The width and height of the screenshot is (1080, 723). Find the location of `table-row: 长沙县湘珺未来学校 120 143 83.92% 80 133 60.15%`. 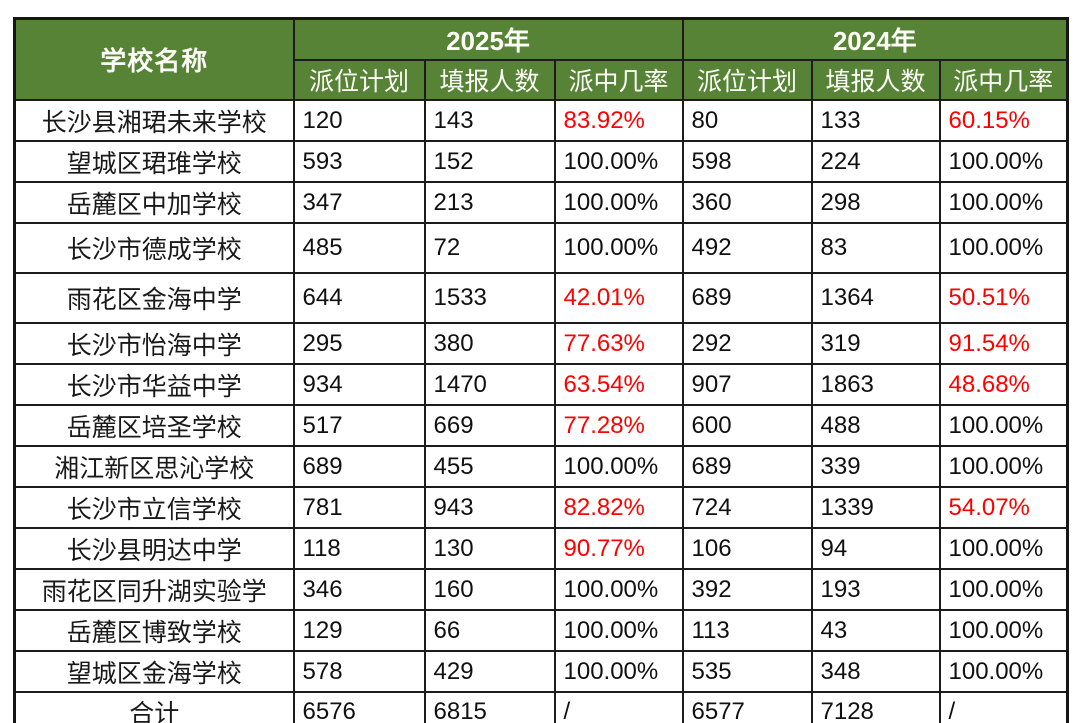

table-row: 长沙县湘珺未来学校 120 143 83.92% 80 133 60.15% is located at coordinates (541, 120).